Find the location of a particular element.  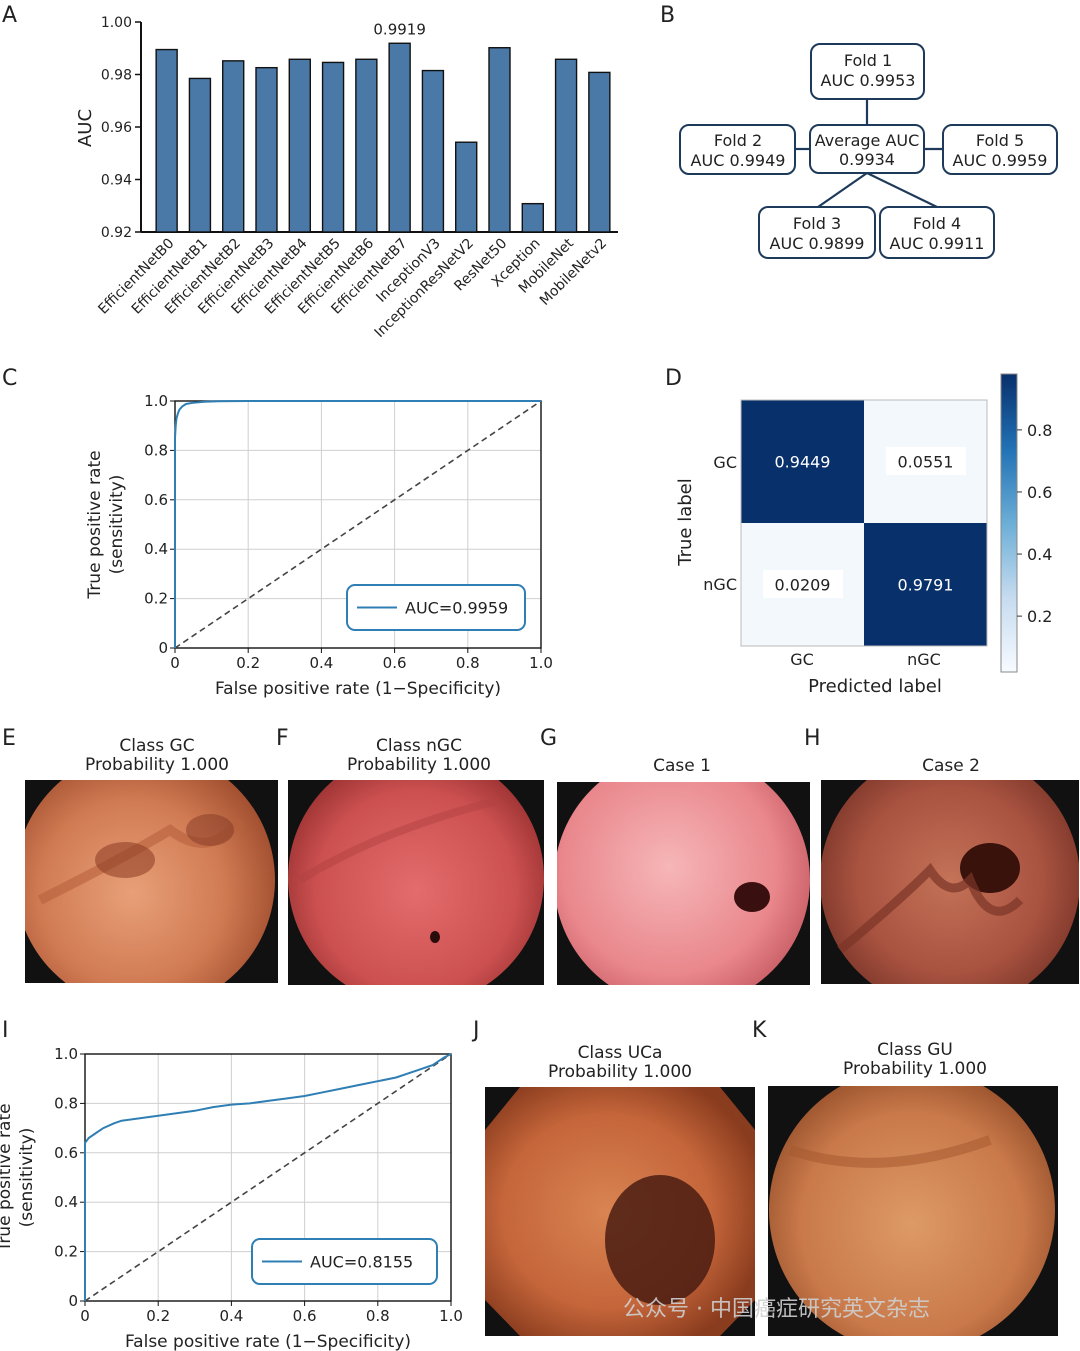

bar-efficientnetb0 is located at coordinates (166, 140).